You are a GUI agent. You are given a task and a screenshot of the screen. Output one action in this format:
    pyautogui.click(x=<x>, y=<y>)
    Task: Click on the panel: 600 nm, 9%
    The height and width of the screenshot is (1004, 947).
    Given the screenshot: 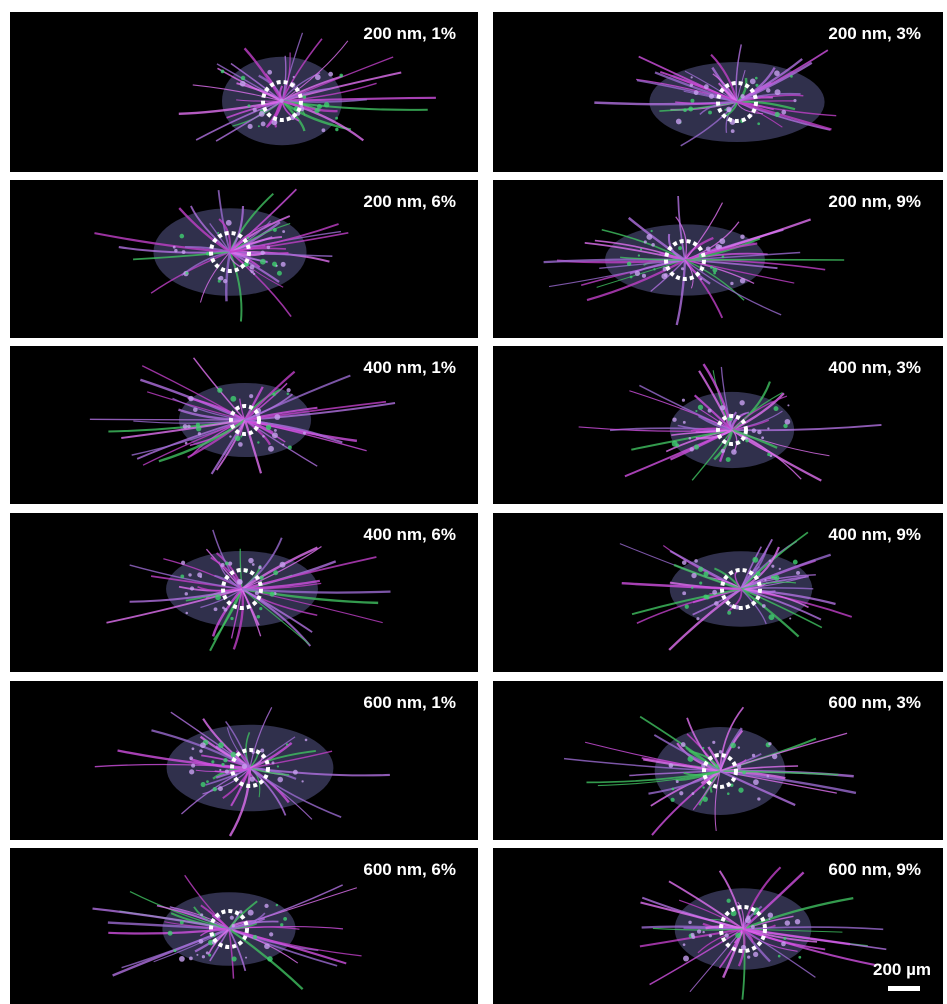 What is the action you would take?
    pyautogui.click(x=718, y=926)
    